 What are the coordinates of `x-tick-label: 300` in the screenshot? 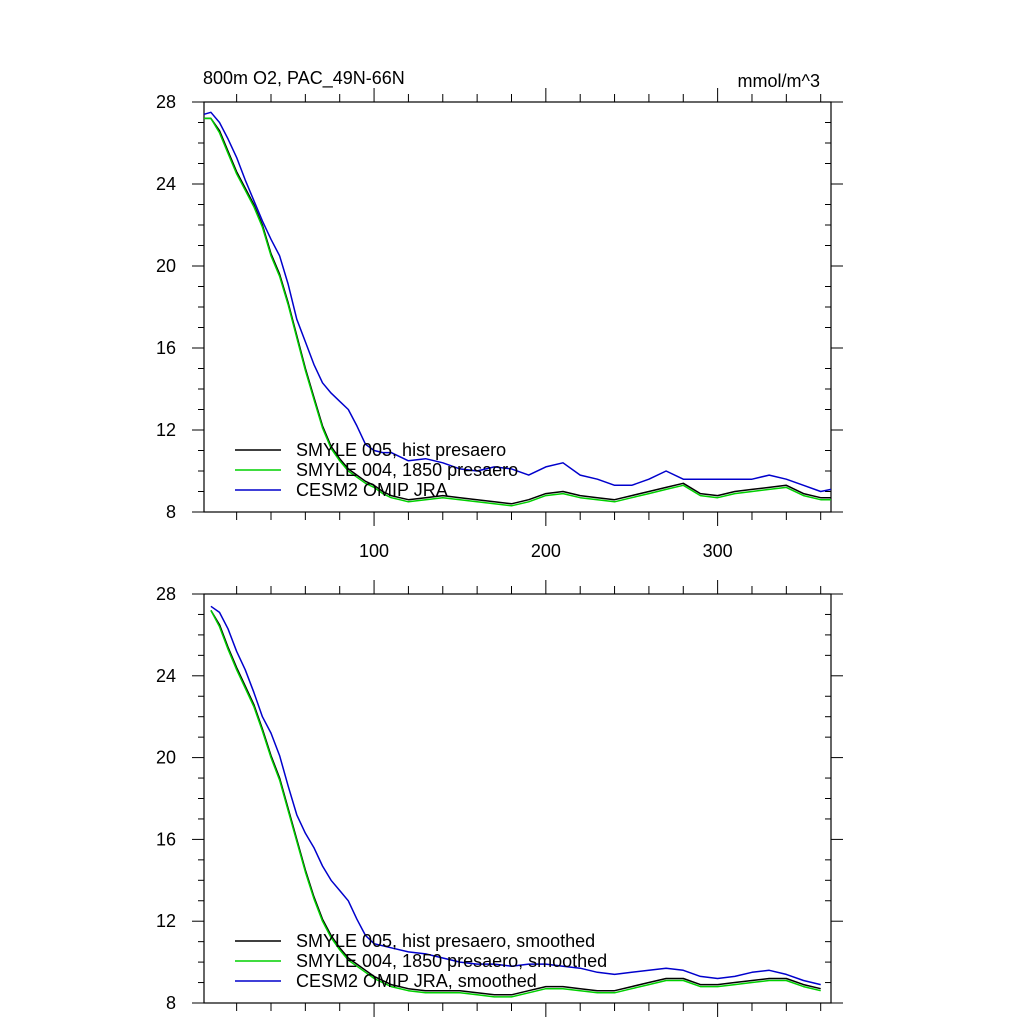 It's located at (718, 551).